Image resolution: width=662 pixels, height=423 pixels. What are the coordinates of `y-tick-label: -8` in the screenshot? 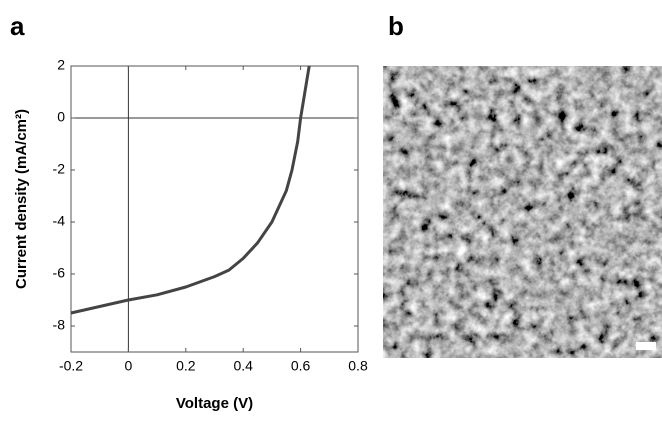 It's located at (59, 325).